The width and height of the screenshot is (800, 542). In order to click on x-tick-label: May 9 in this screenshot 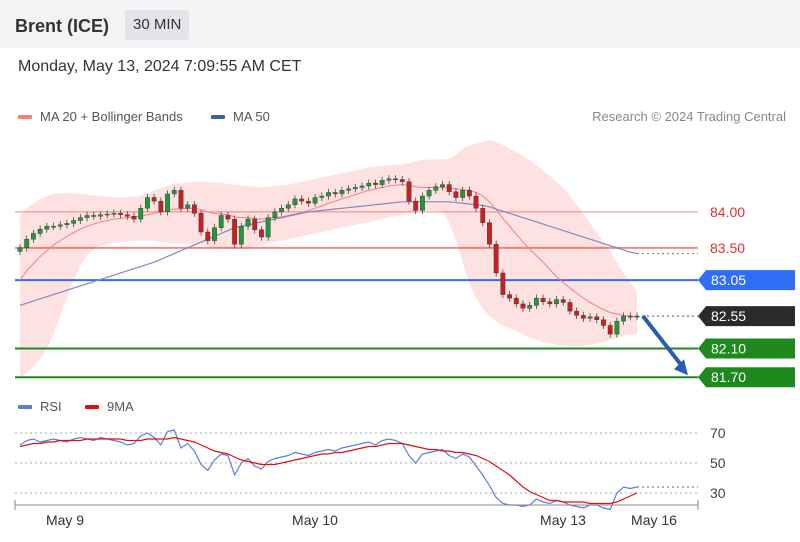, I will do `click(65, 520)`.